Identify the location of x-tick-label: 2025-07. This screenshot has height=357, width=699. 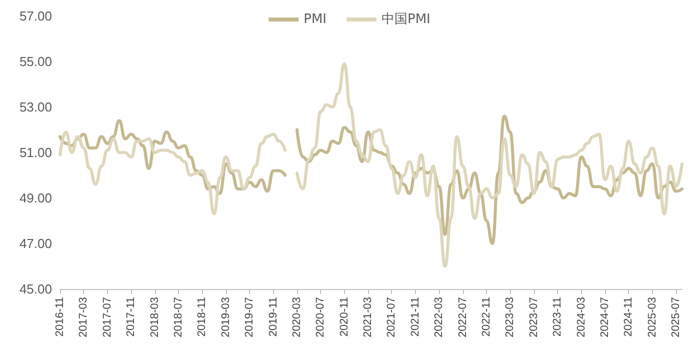
(676, 317).